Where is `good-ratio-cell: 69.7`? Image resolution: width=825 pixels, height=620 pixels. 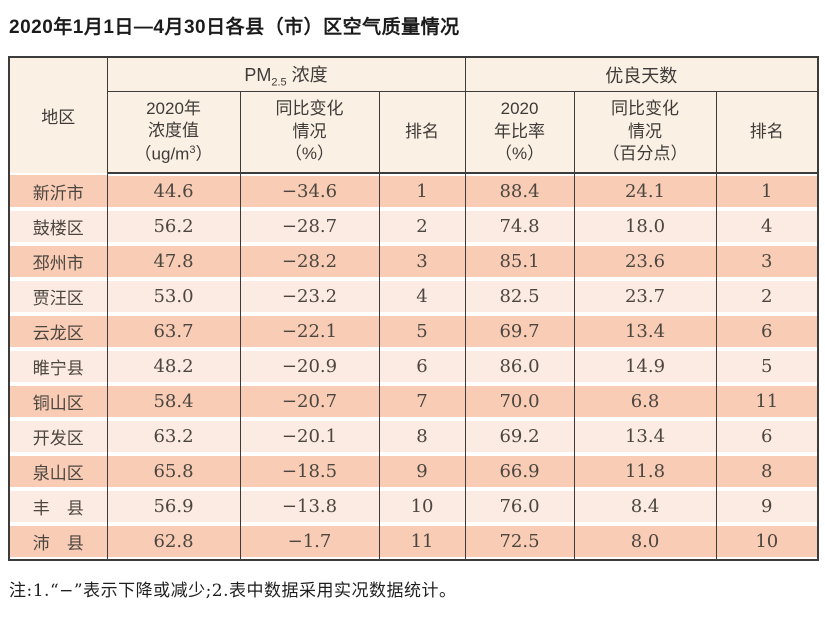
good-ratio-cell: 69.7 is located at coordinates (519, 331).